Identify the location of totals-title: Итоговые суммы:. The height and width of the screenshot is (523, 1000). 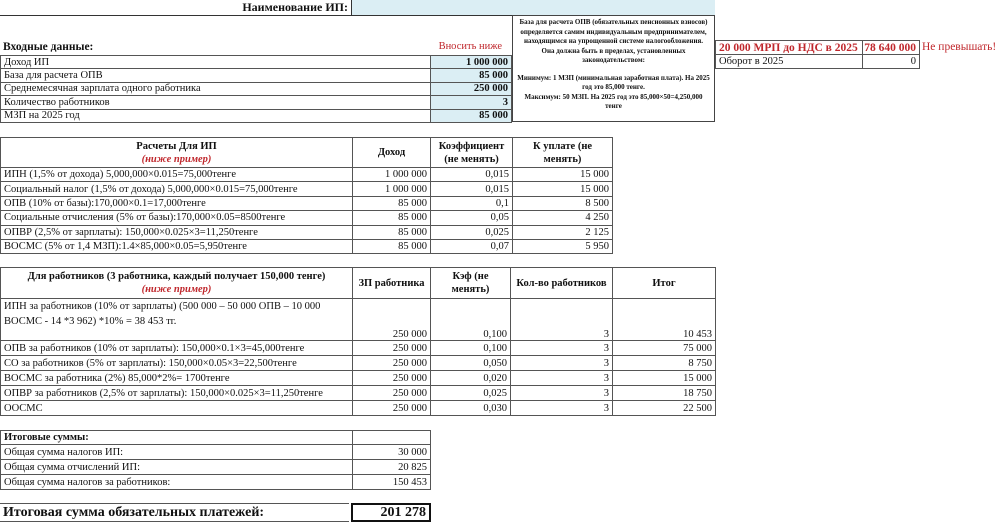
(176, 437).